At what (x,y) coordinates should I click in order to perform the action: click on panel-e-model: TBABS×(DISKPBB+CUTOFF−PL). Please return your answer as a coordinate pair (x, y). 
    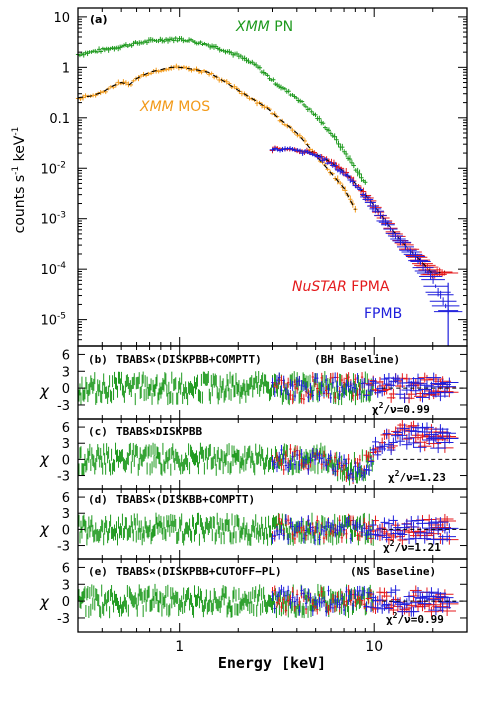
    Looking at the image, I should click on (199, 571).